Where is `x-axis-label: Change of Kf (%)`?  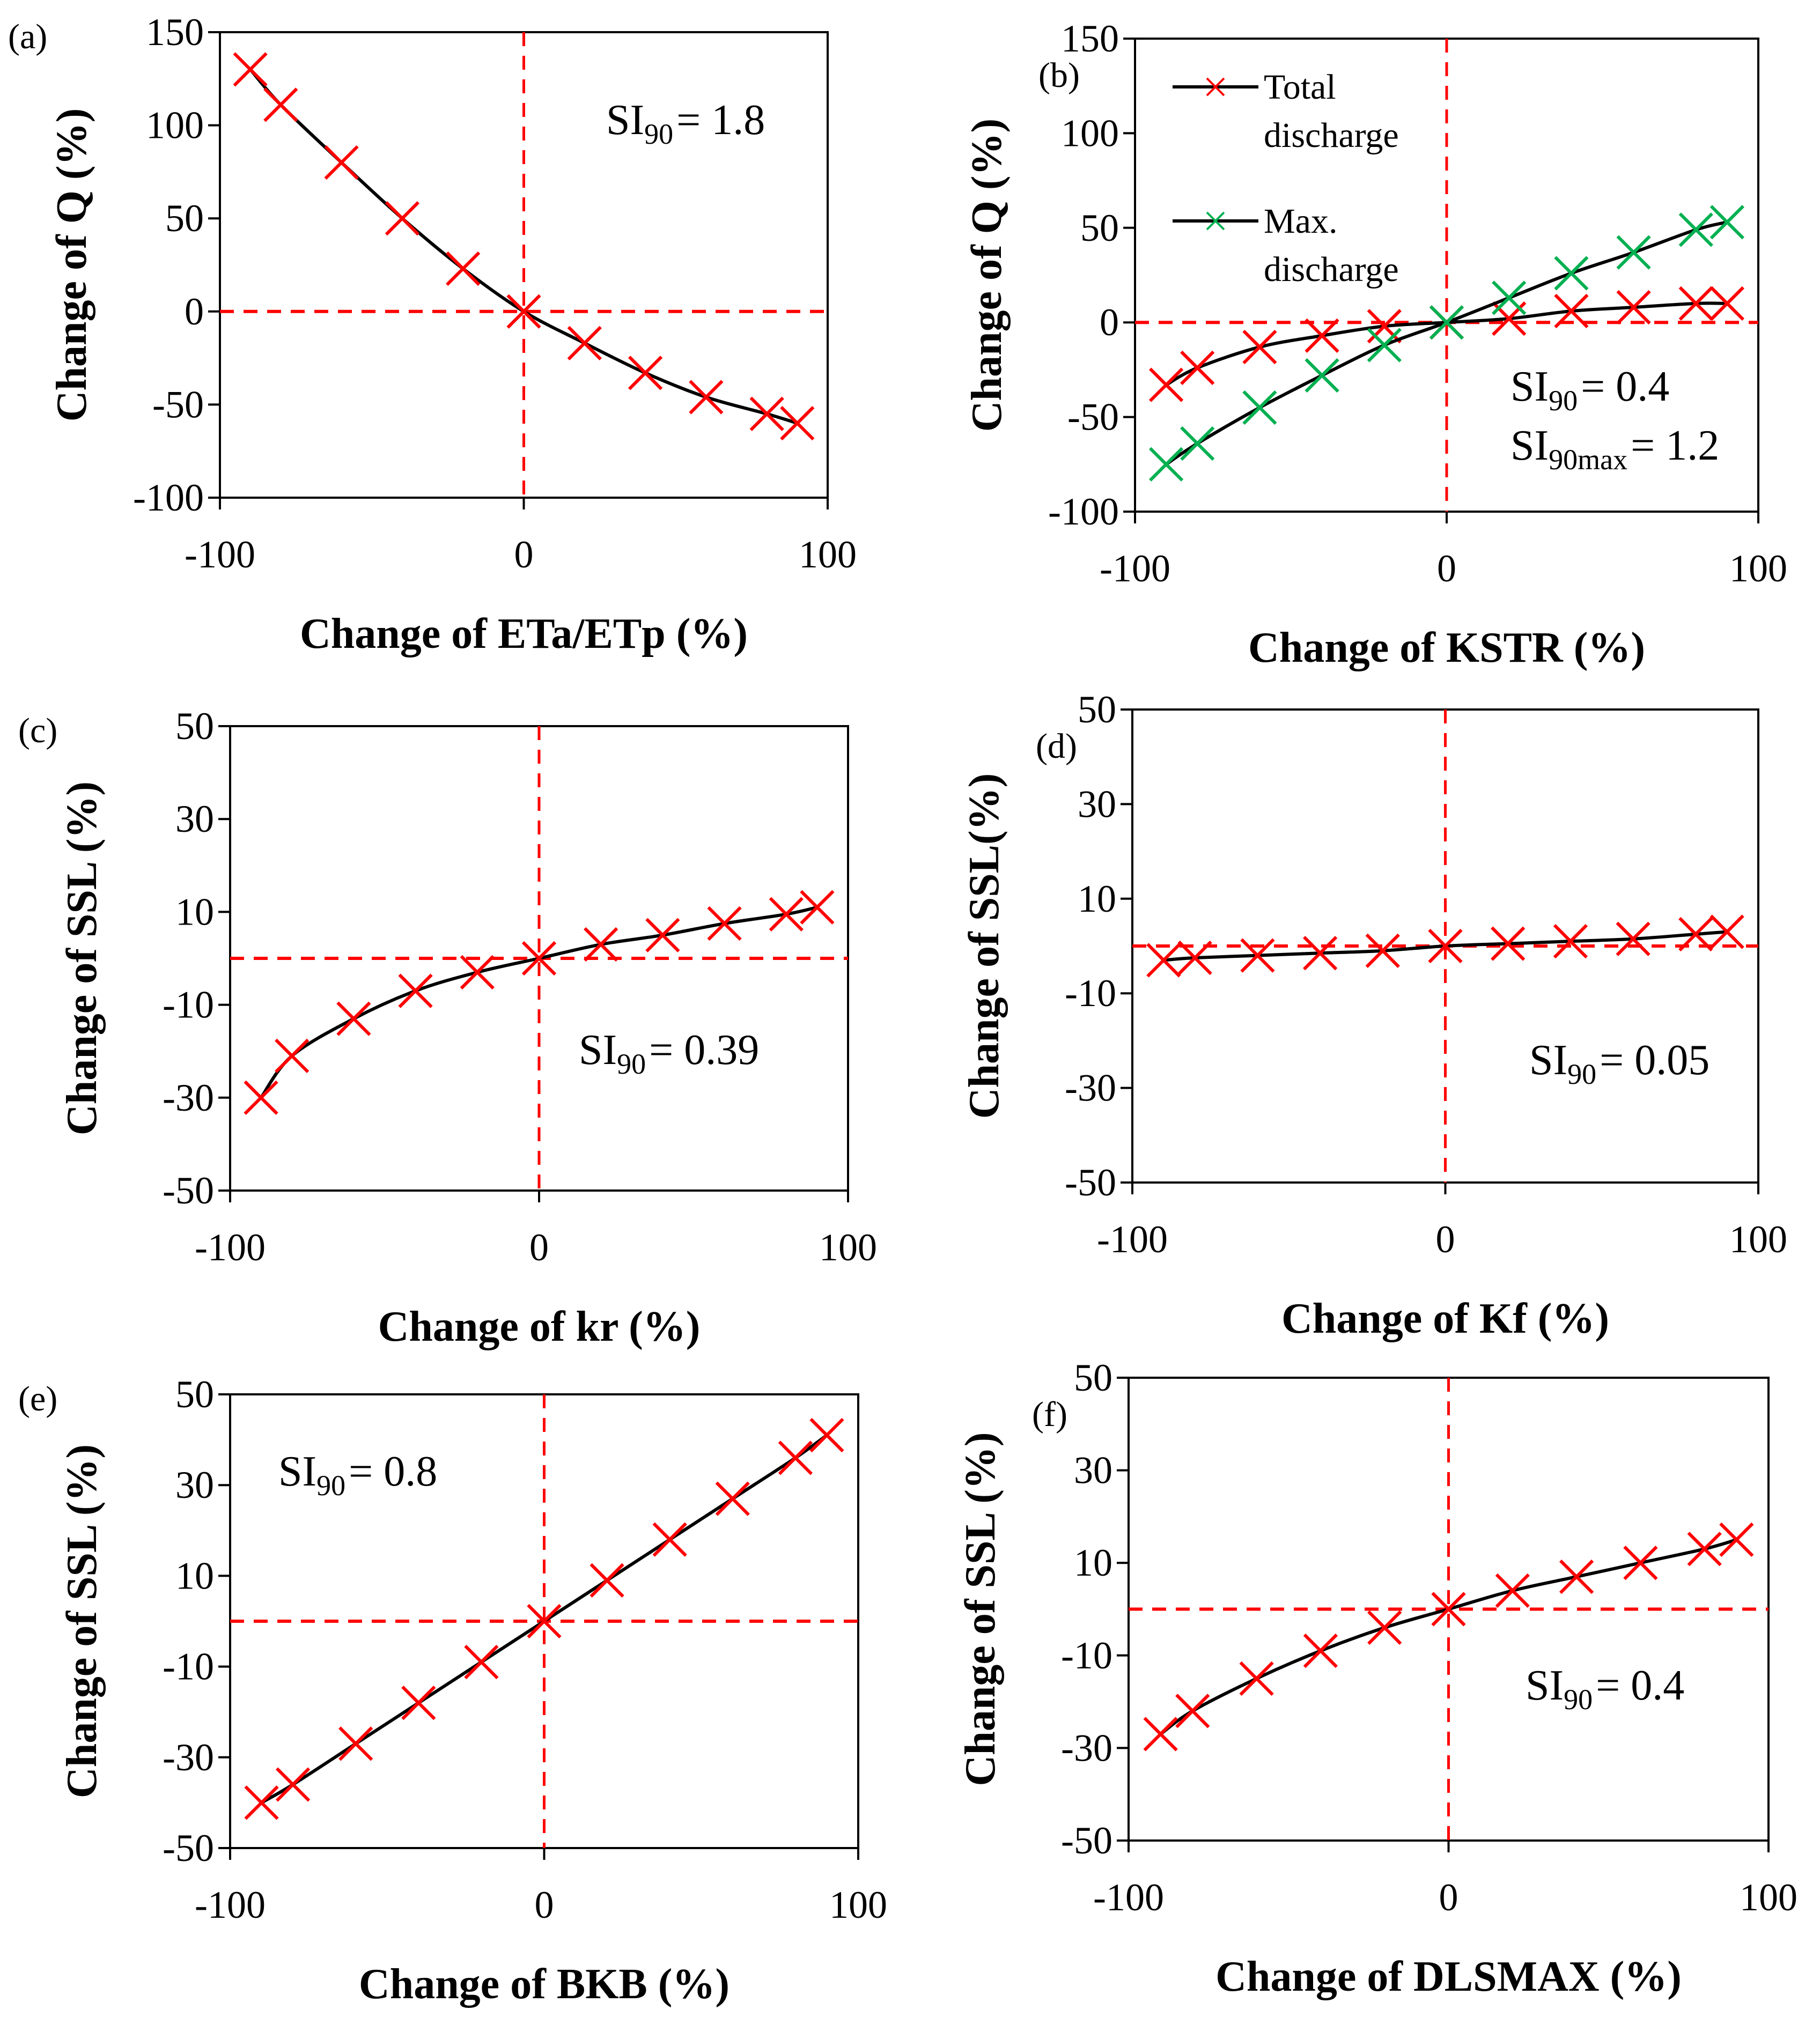
x-axis-label: Change of Kf (%) is located at coordinates (1445, 1318).